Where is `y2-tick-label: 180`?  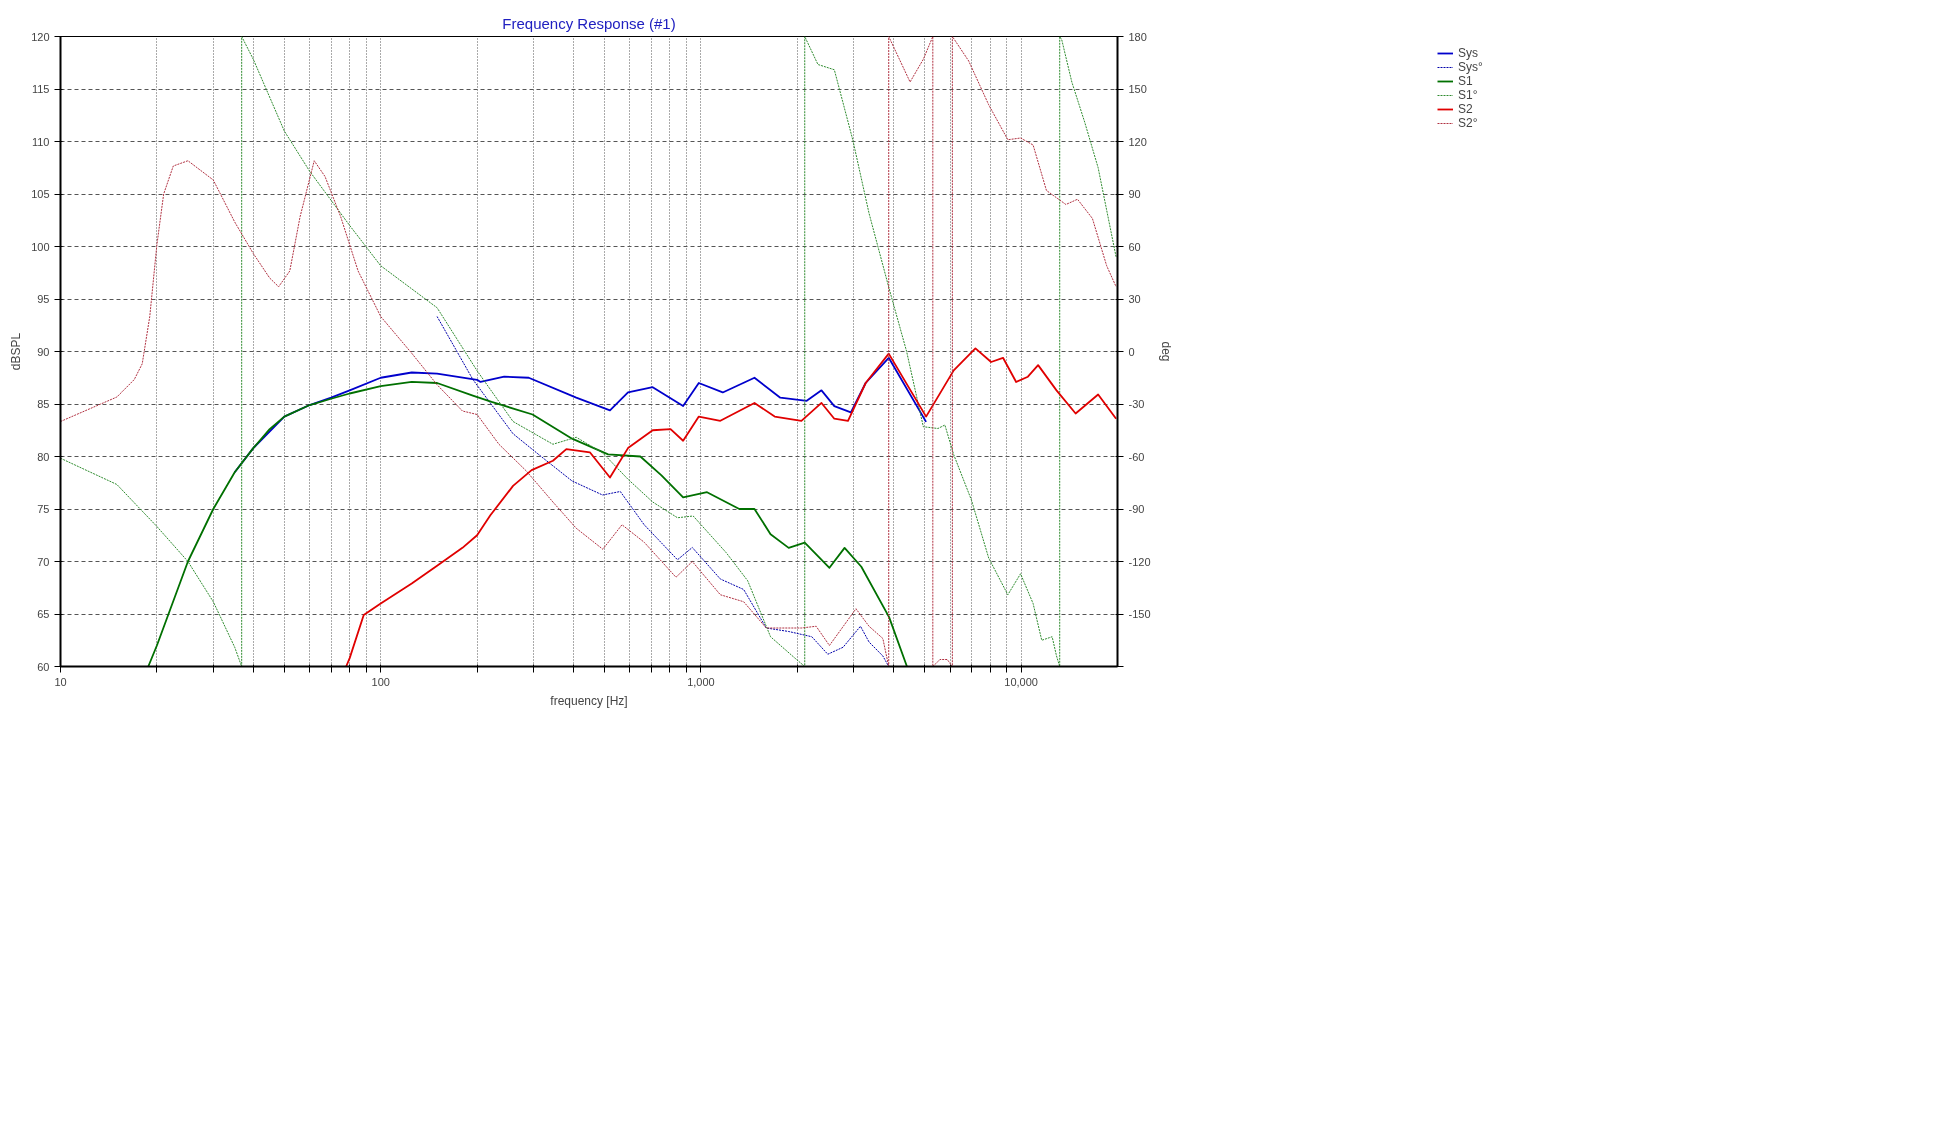 y2-tick-label: 180 is located at coordinates (1137, 36).